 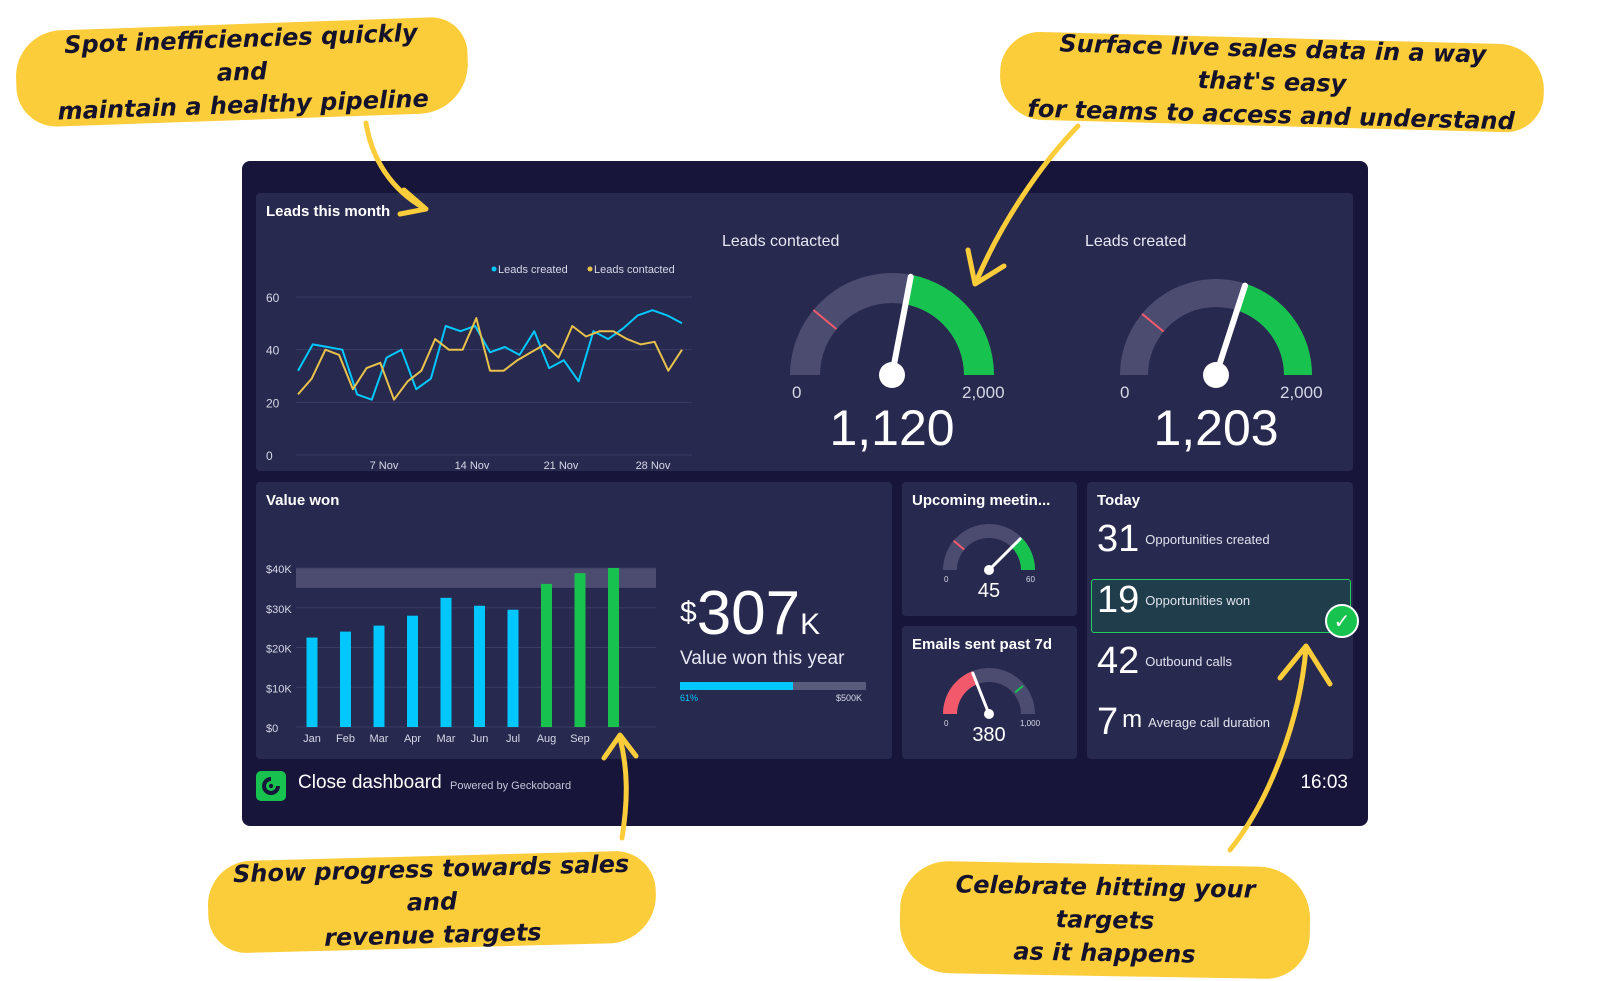 What do you see at coordinates (279, 610) in the screenshot?
I see `y-tick-label: $30K` at bounding box center [279, 610].